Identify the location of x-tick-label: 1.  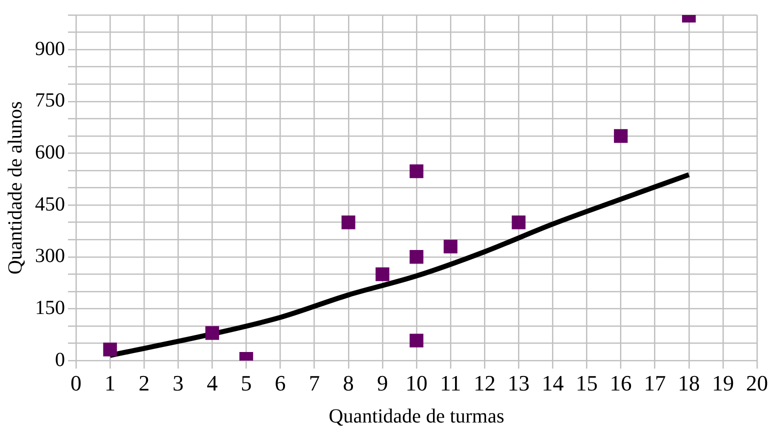
(110, 383).